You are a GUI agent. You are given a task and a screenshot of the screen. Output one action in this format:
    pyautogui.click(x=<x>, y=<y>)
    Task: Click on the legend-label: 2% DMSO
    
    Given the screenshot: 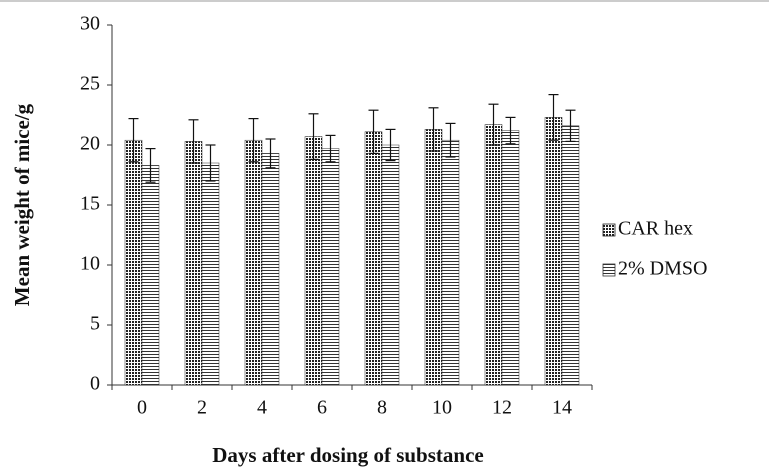 What is the action you would take?
    pyautogui.click(x=662, y=269)
    